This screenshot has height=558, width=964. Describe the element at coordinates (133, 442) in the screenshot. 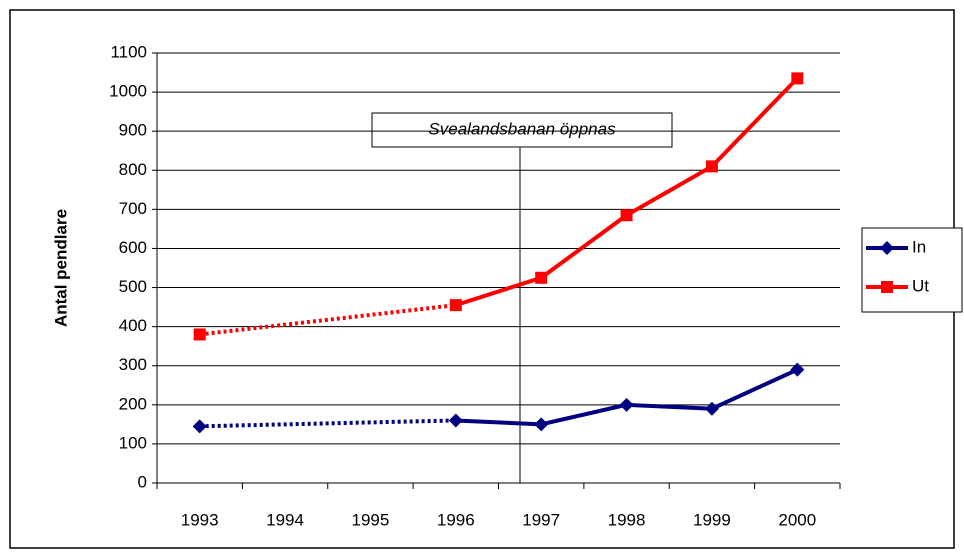

I see `y-tick-label: 100` at that location.